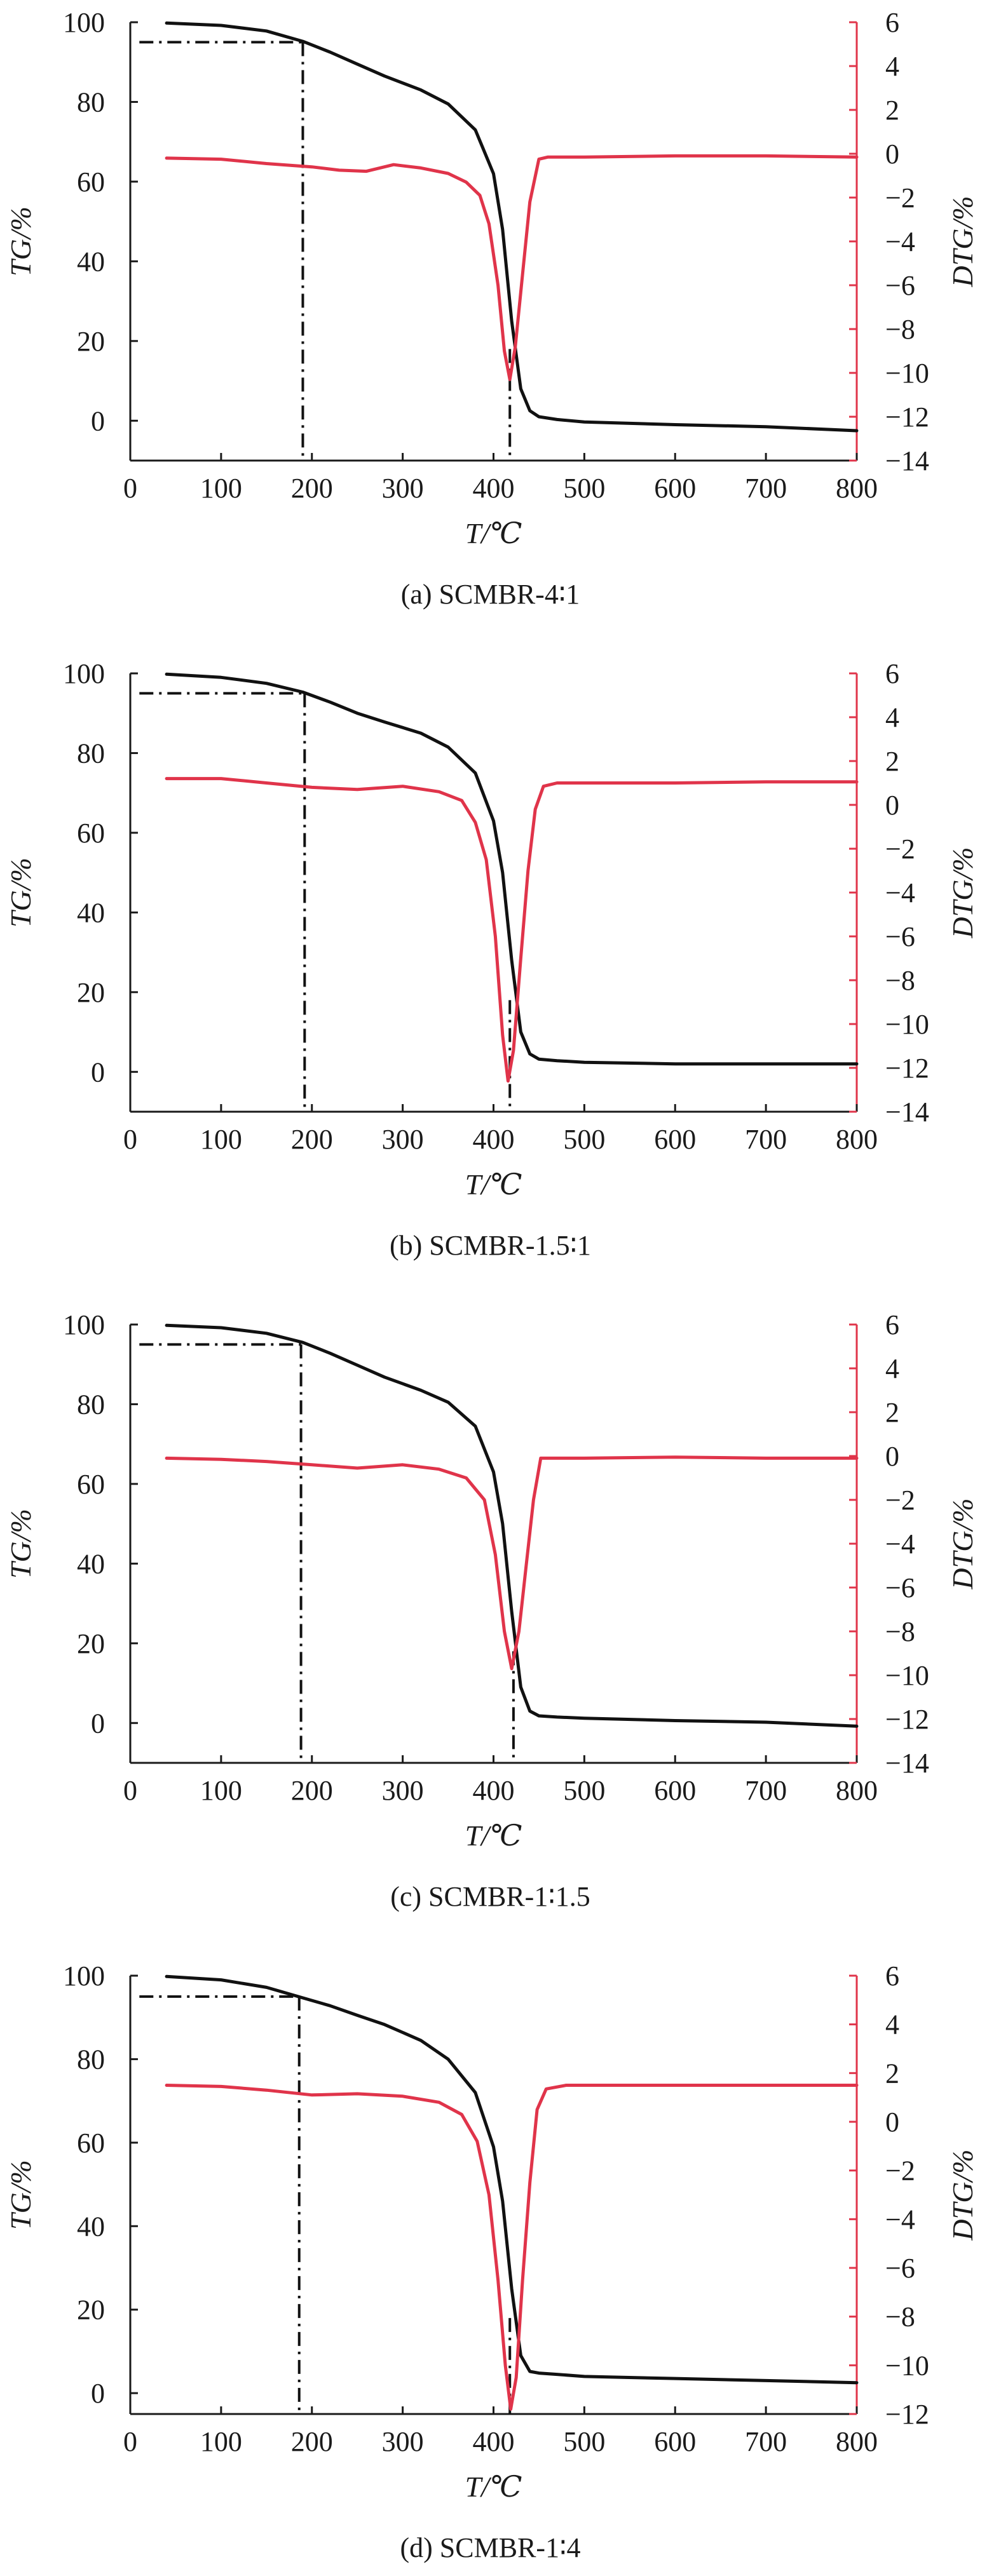  Describe the element at coordinates (857, 1139) in the screenshot. I see `x-tick-label: 800` at that location.